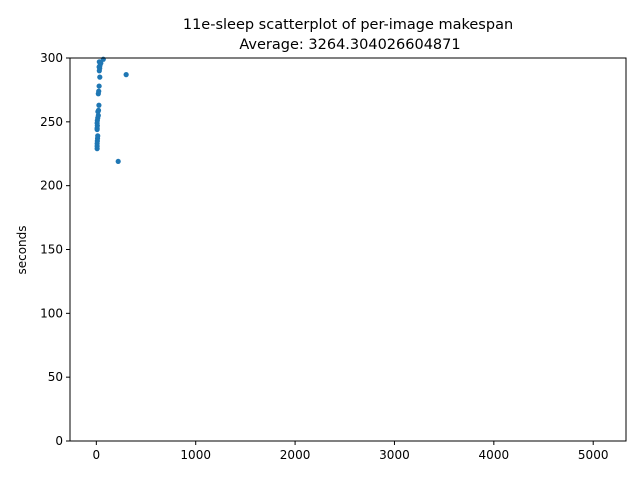 Image resolution: width=640 pixels, height=480 pixels. What do you see at coordinates (51, 313) in the screenshot?
I see `y-tick-label-2: 100` at bounding box center [51, 313].